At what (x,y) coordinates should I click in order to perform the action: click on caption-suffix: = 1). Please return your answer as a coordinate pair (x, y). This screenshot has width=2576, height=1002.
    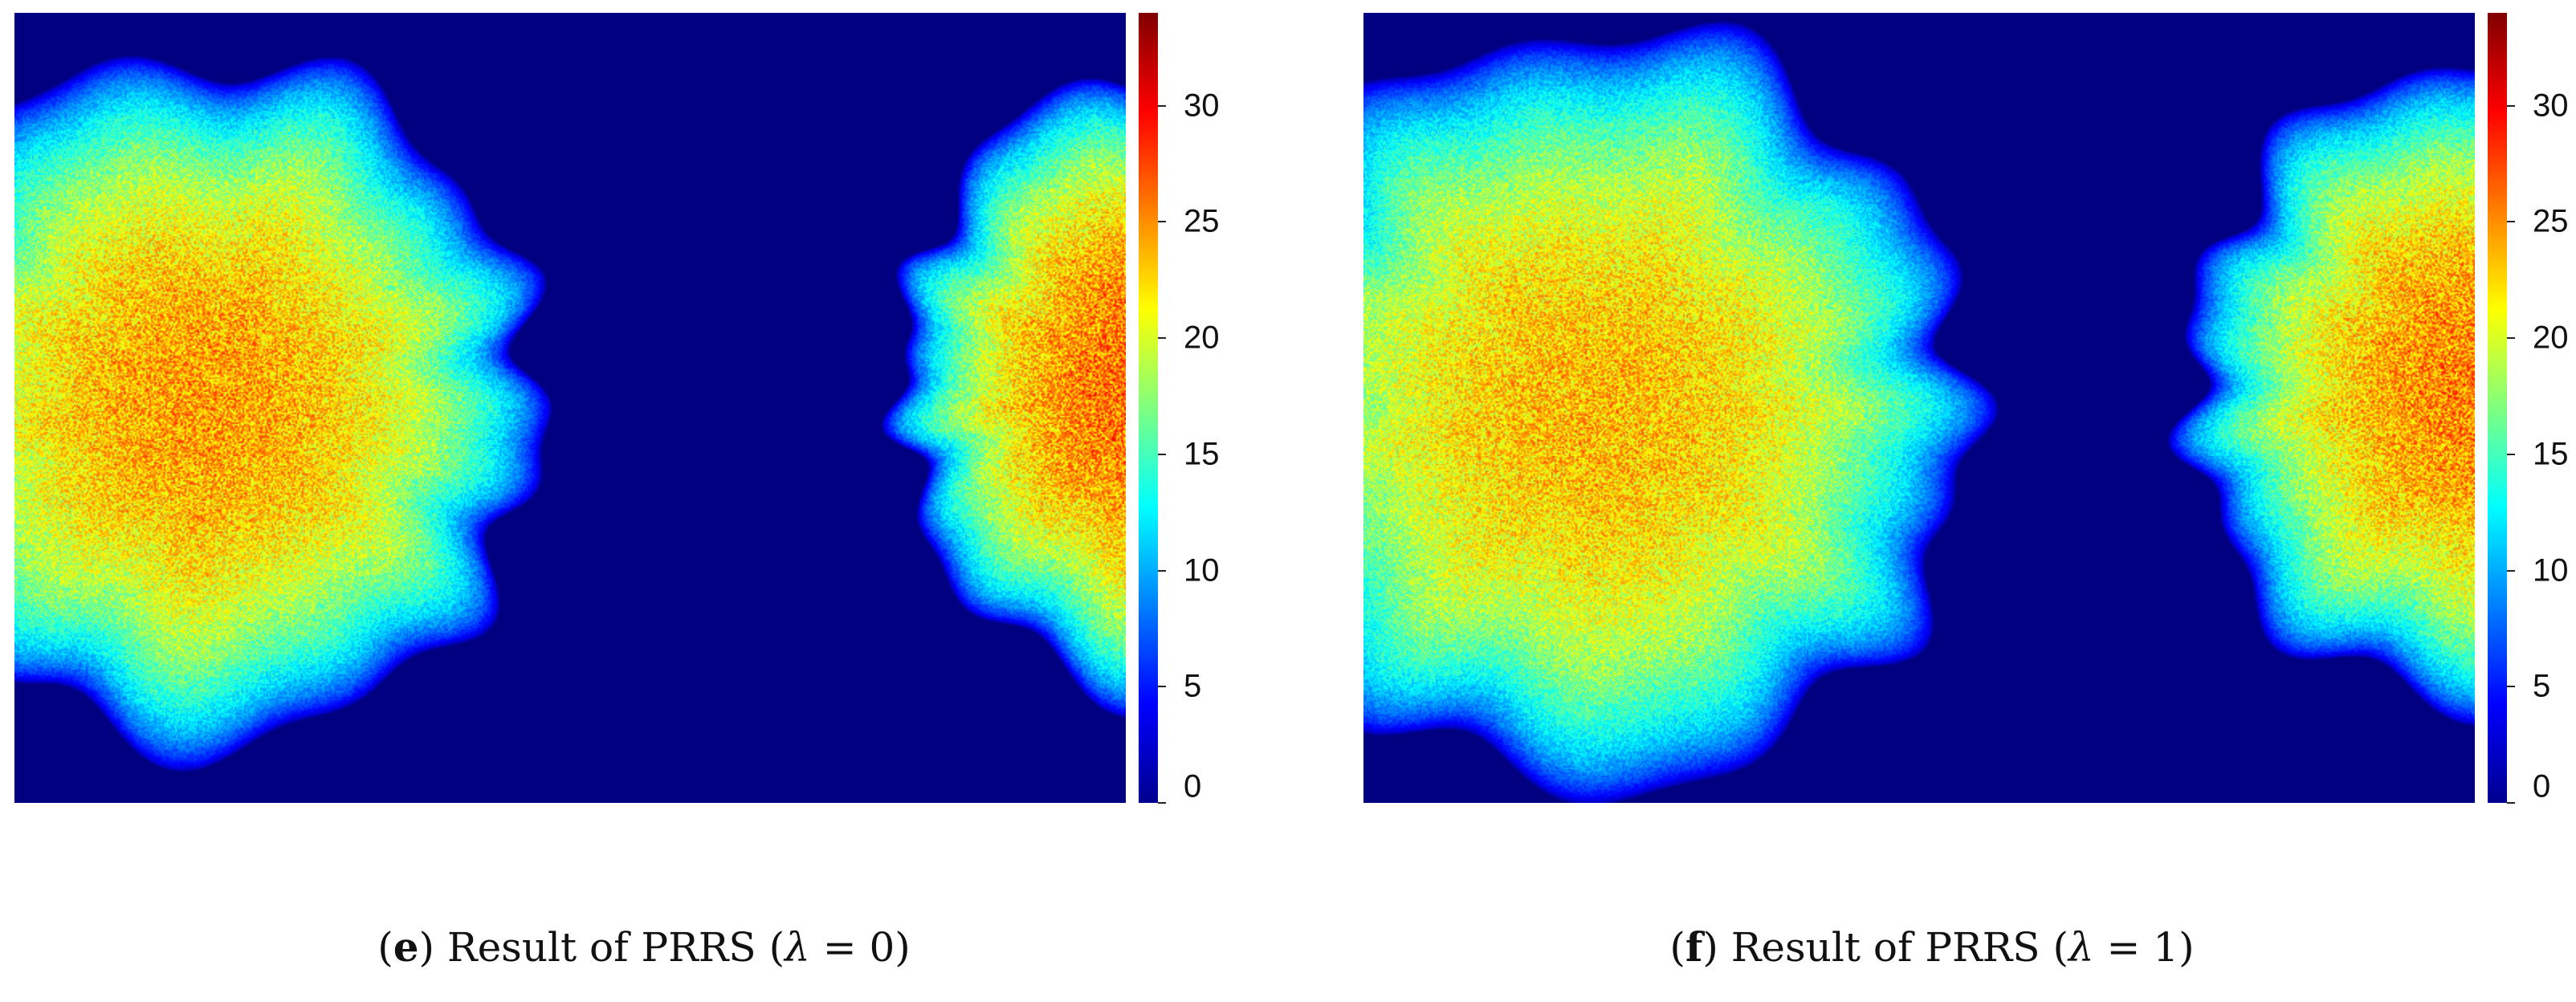
    Looking at the image, I should click on (2144, 948).